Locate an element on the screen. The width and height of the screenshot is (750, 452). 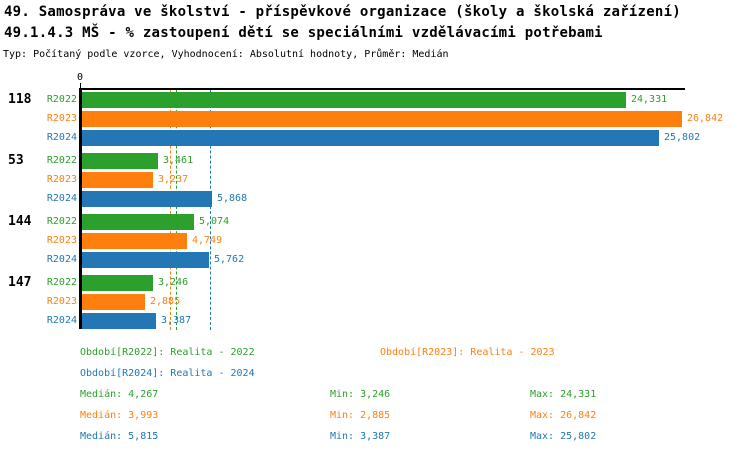
bar-value-label: 5,762 is located at coordinates (229, 259).